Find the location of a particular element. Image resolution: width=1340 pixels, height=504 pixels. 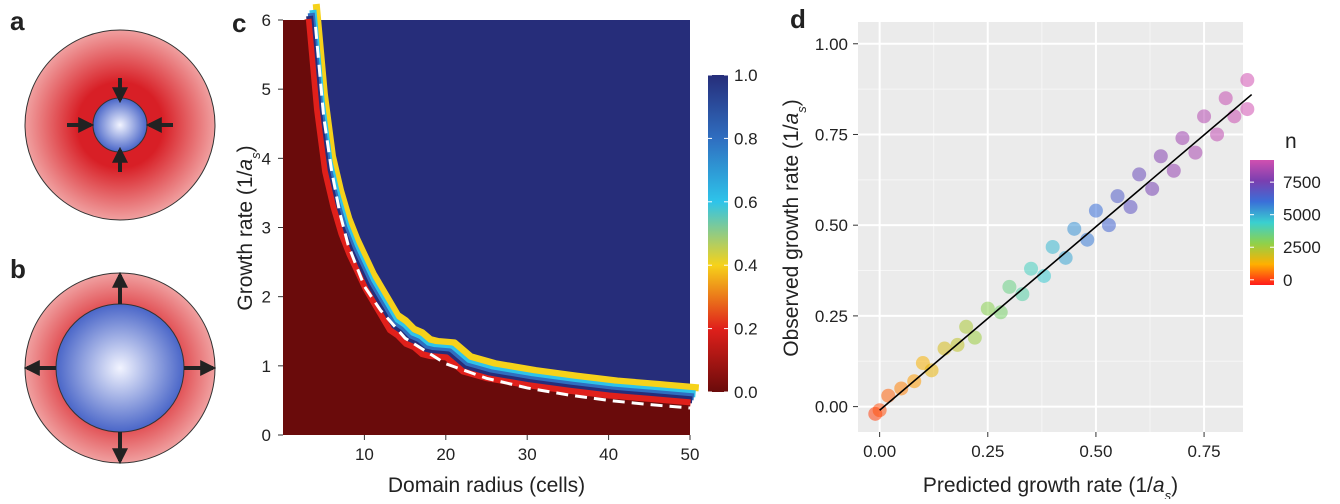

axis-label: Predicted growth rate (1/as) is located at coordinates (1050, 486).